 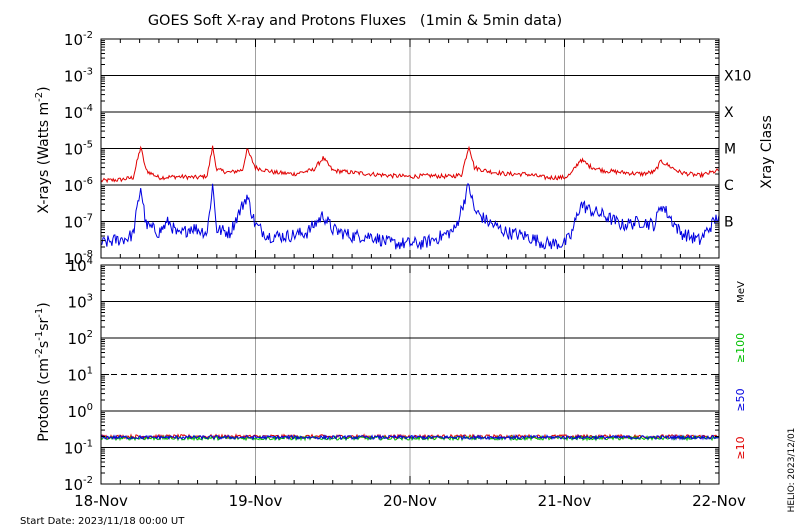 I want to click on x-tick-label: 20-Nov, so click(x=410, y=501).